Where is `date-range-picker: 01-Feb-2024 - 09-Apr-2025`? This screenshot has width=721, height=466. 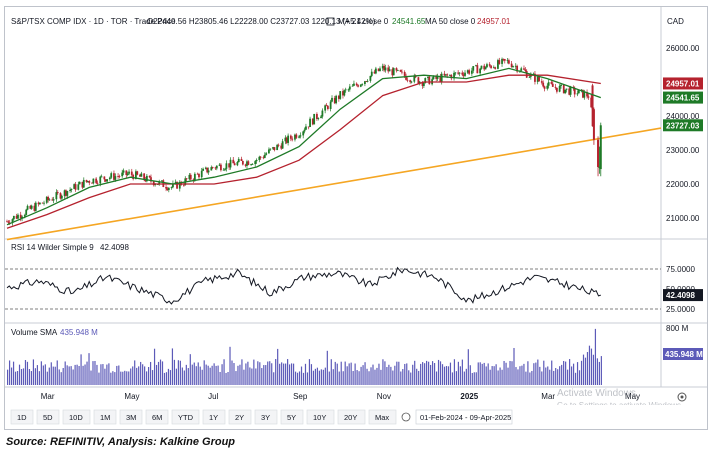 date-range-picker: 01-Feb-2024 - 09-Apr-2025 is located at coordinates (464, 417).